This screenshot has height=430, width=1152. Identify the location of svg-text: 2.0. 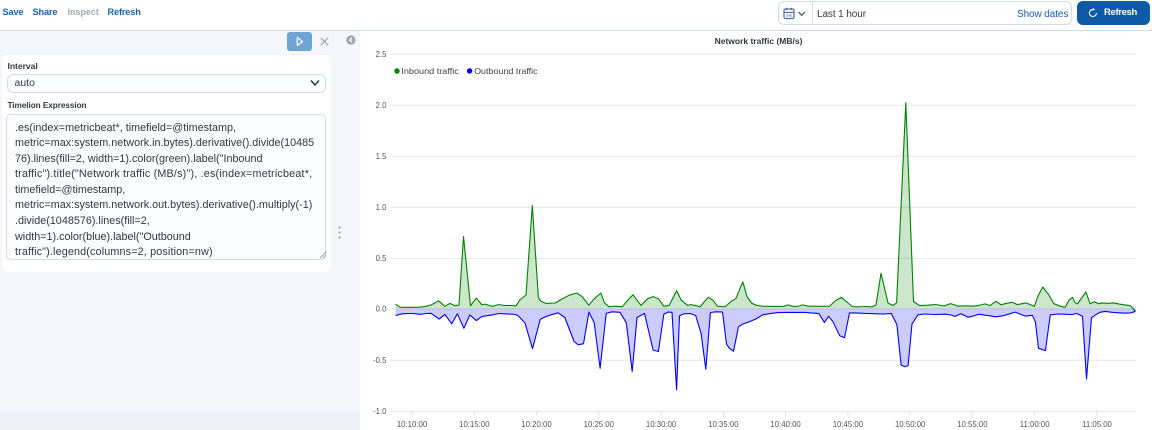
(382, 105).